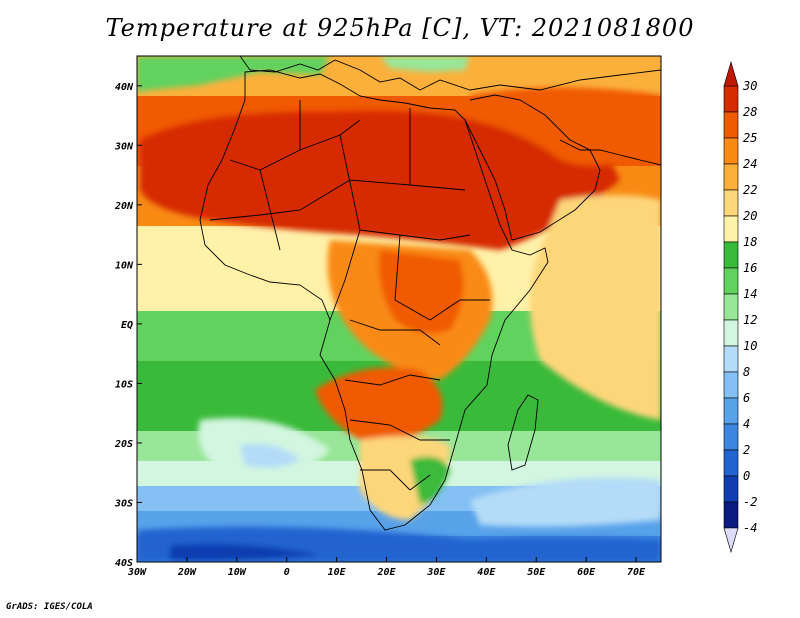 This screenshot has width=800, height=618. What do you see at coordinates (731, 540) in the screenshot?
I see `colorbar-bottom-arrow` at bounding box center [731, 540].